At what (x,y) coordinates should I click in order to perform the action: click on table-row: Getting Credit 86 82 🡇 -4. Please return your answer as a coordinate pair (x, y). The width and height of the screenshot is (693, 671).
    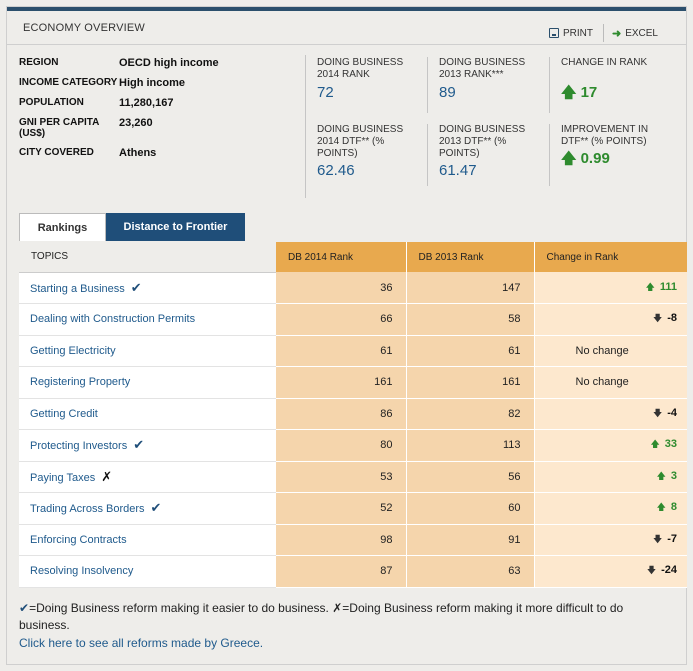
    Looking at the image, I should click on (353, 414).